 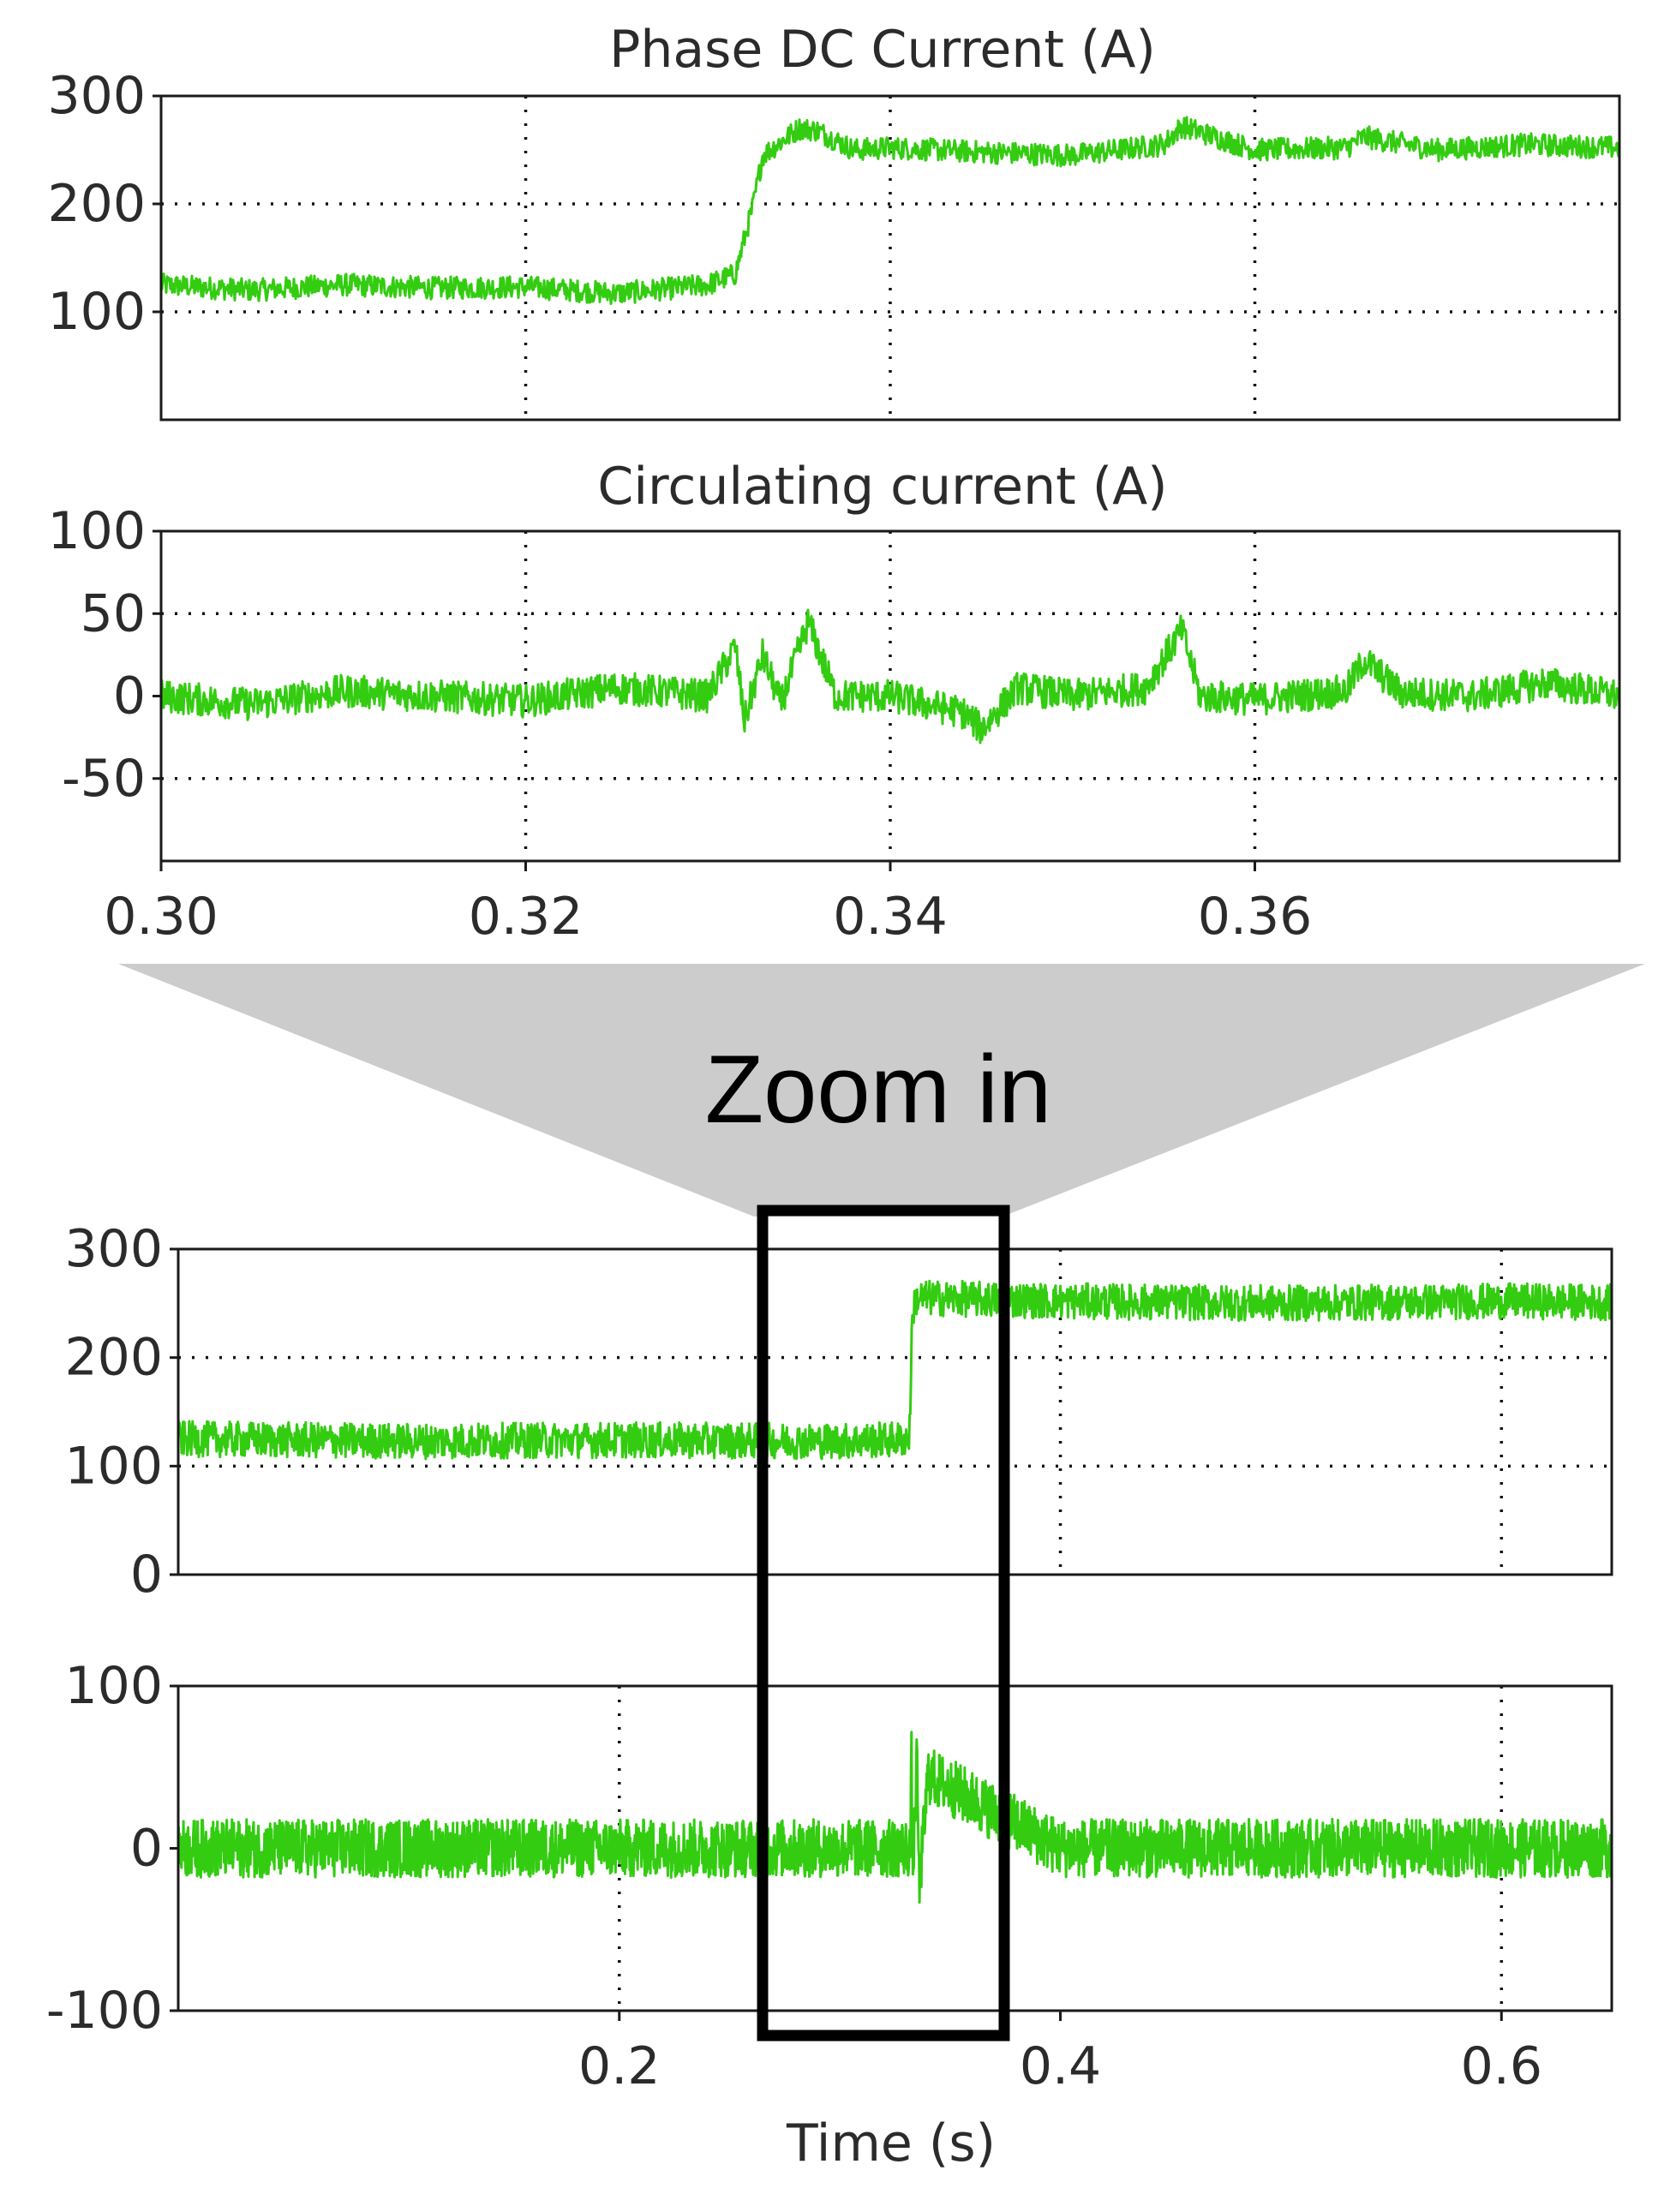 What do you see at coordinates (708, 904) in the screenshot?
I see `x-ticks-circulating: 0.30 0.32 0.34 0.36` at bounding box center [708, 904].